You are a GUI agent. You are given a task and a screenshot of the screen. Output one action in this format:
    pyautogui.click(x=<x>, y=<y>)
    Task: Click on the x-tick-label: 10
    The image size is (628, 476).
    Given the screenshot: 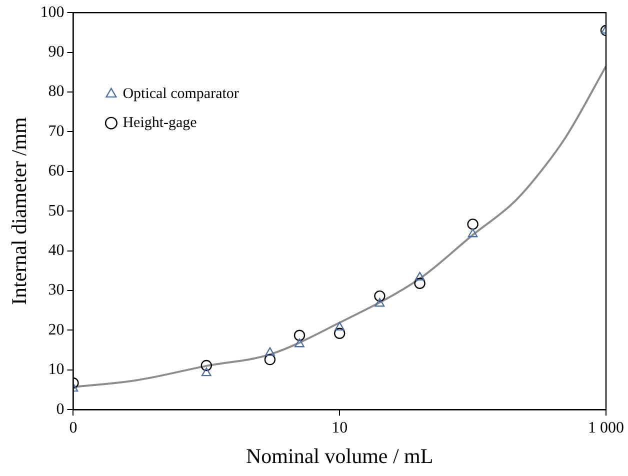 What is the action you would take?
    pyautogui.click(x=340, y=427)
    